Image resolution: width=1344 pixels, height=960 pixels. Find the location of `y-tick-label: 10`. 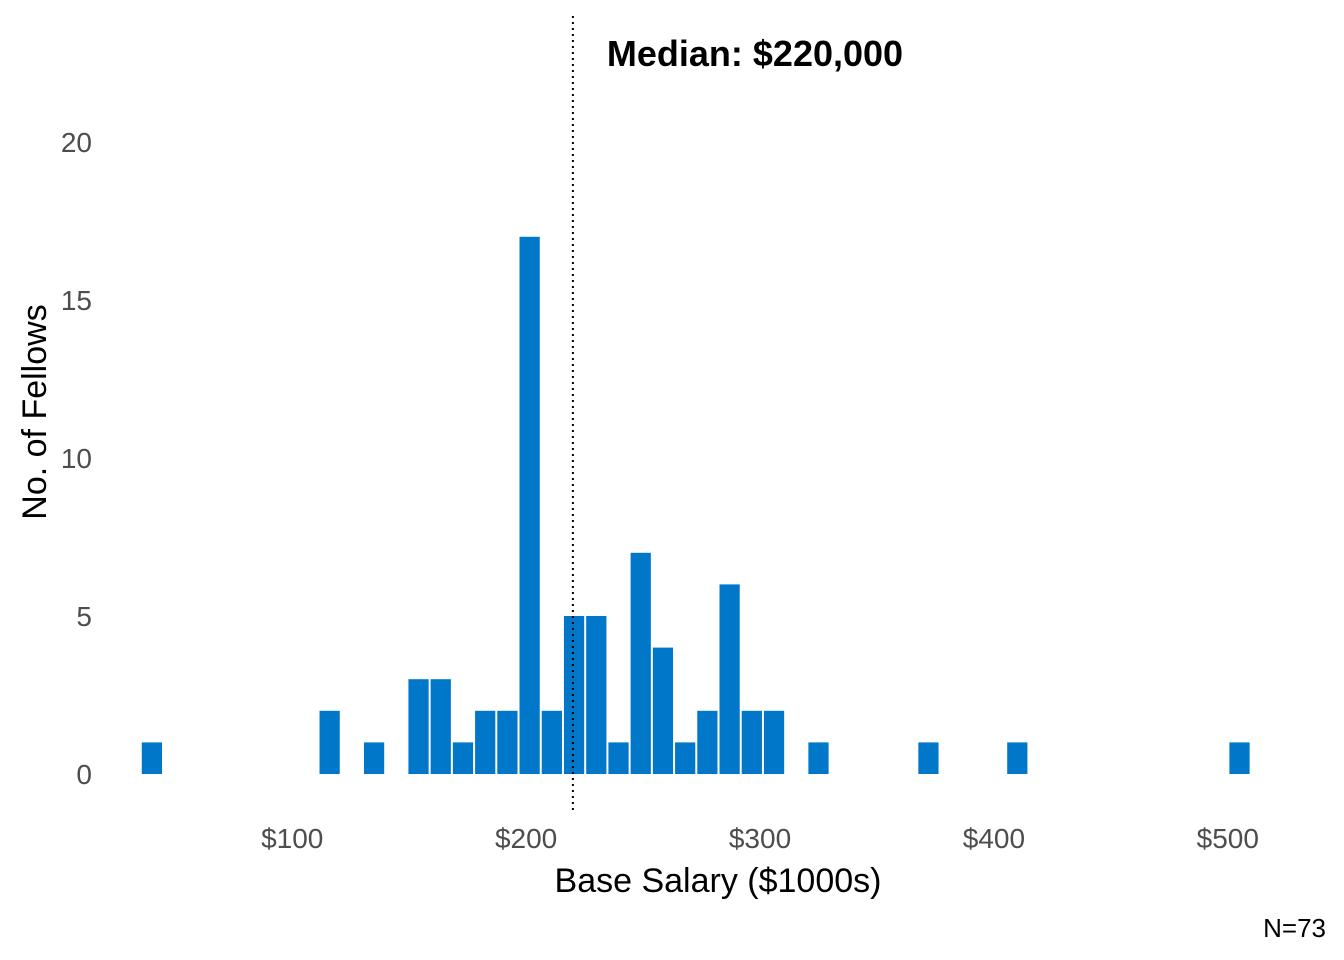

y-tick-label: 10 is located at coordinates (76, 458).